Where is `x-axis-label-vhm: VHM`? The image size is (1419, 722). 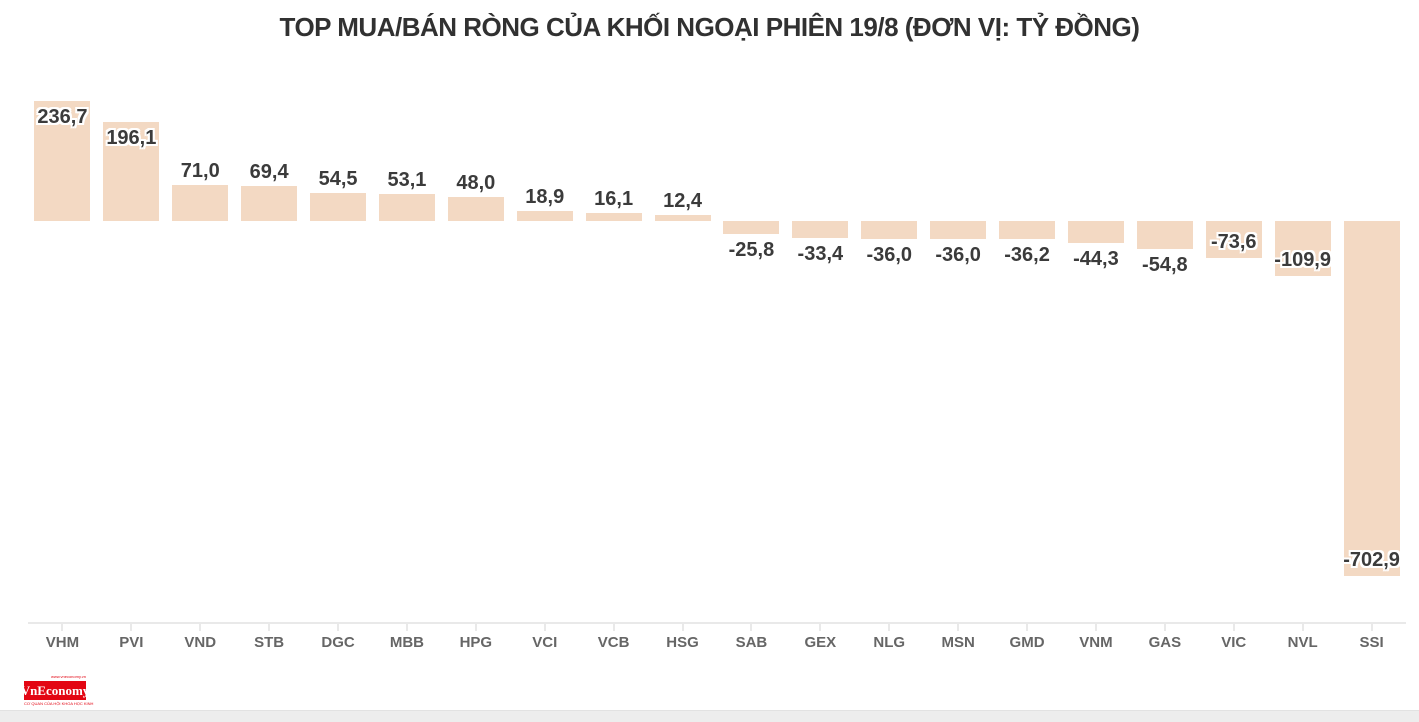 x-axis-label-vhm: VHM is located at coordinates (62, 642).